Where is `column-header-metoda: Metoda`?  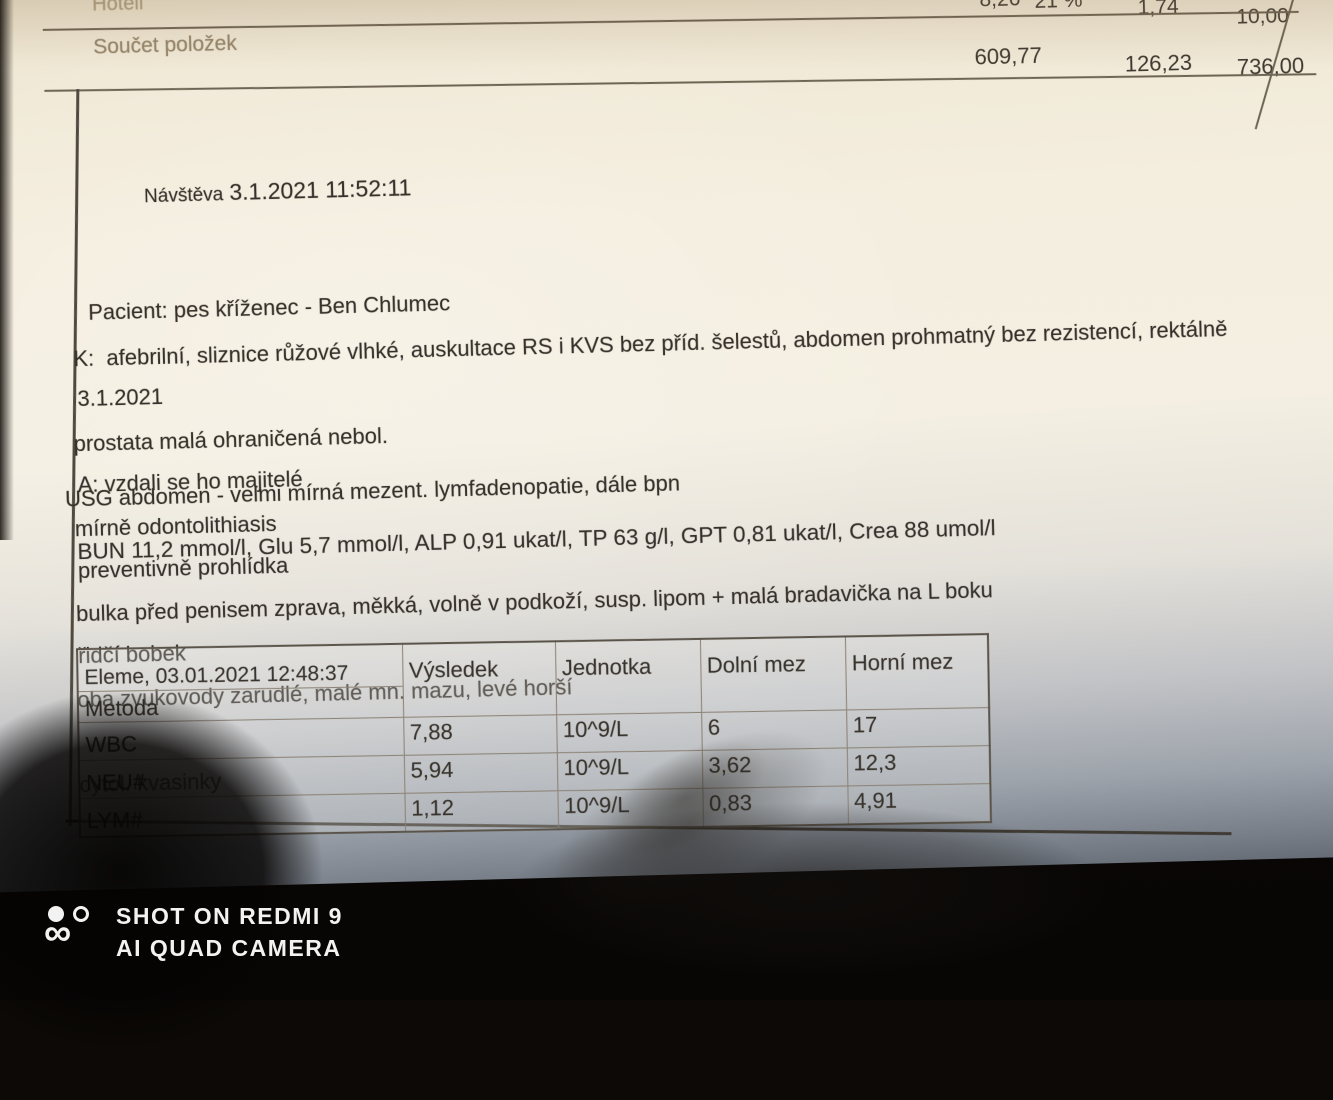
column-header-metoda: Metoda is located at coordinates (121, 708).